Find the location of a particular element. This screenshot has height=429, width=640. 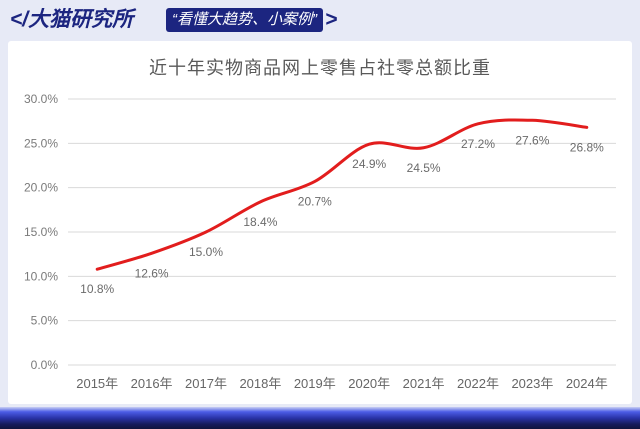

slogan-badge: “看懂大趋势、小案例” is located at coordinates (244, 20).